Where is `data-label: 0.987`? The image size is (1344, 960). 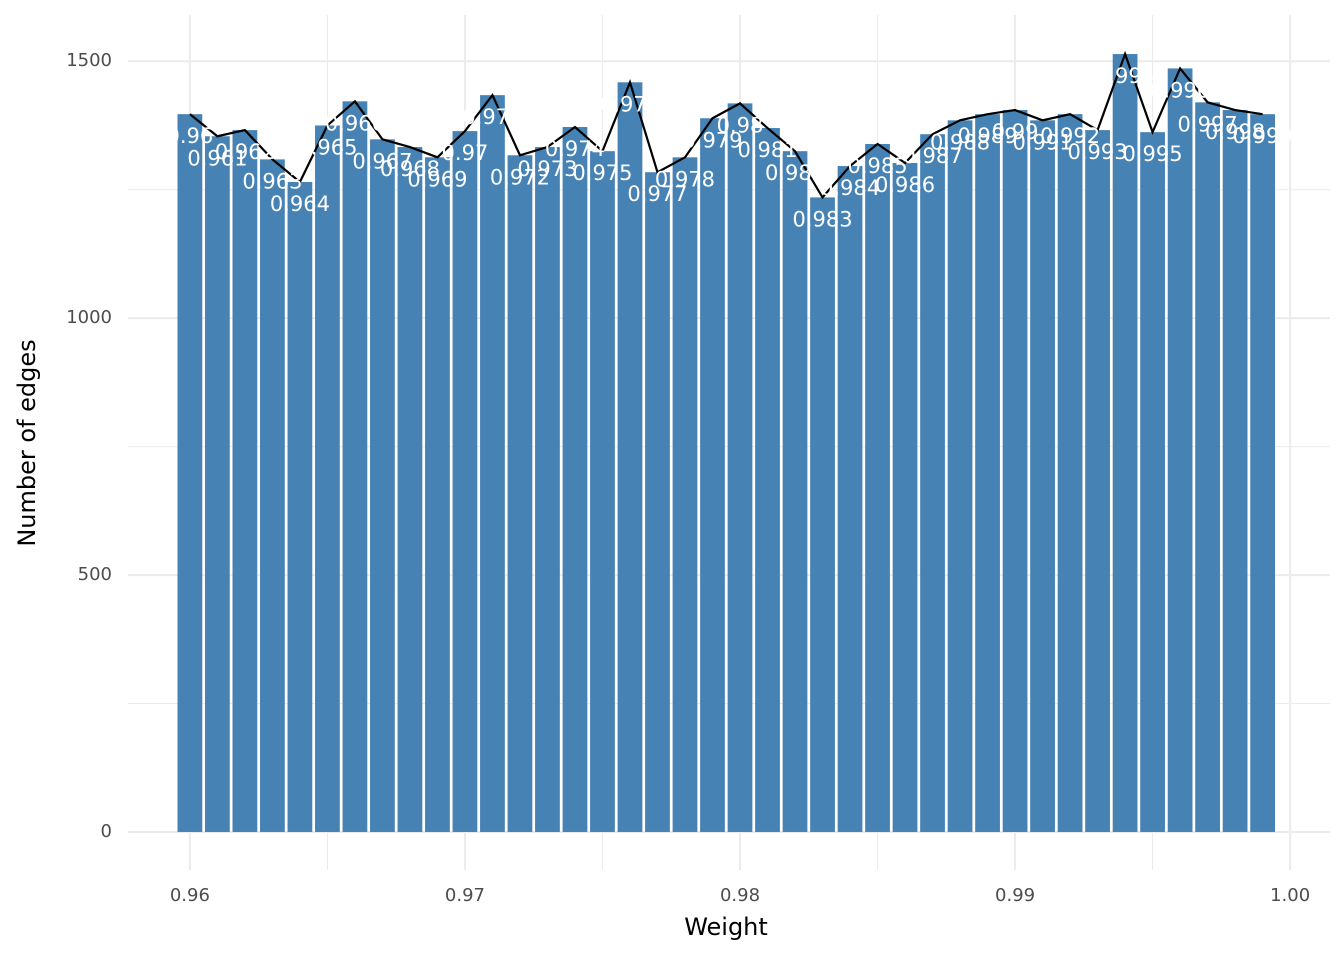
data-label: 0.987 is located at coordinates (932, 156).